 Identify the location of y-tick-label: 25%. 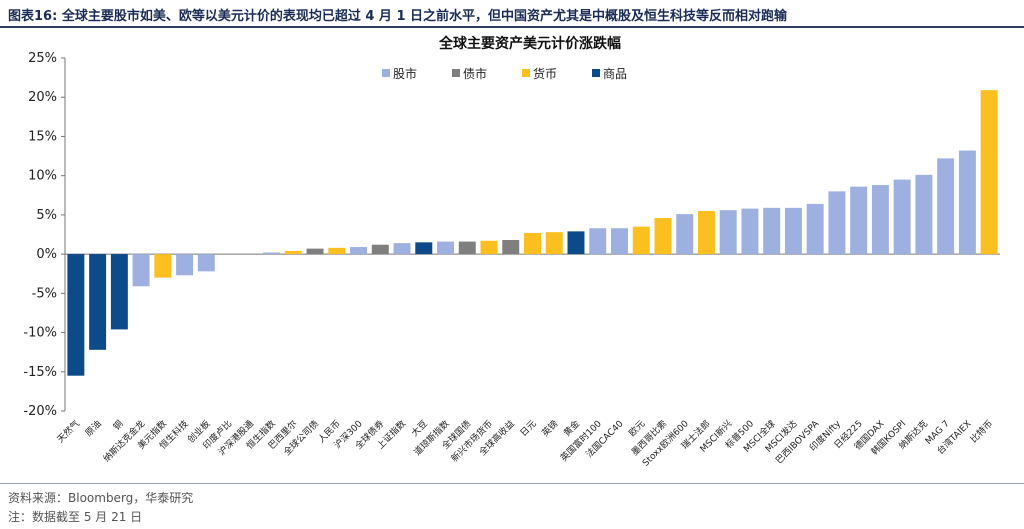
(42, 58).